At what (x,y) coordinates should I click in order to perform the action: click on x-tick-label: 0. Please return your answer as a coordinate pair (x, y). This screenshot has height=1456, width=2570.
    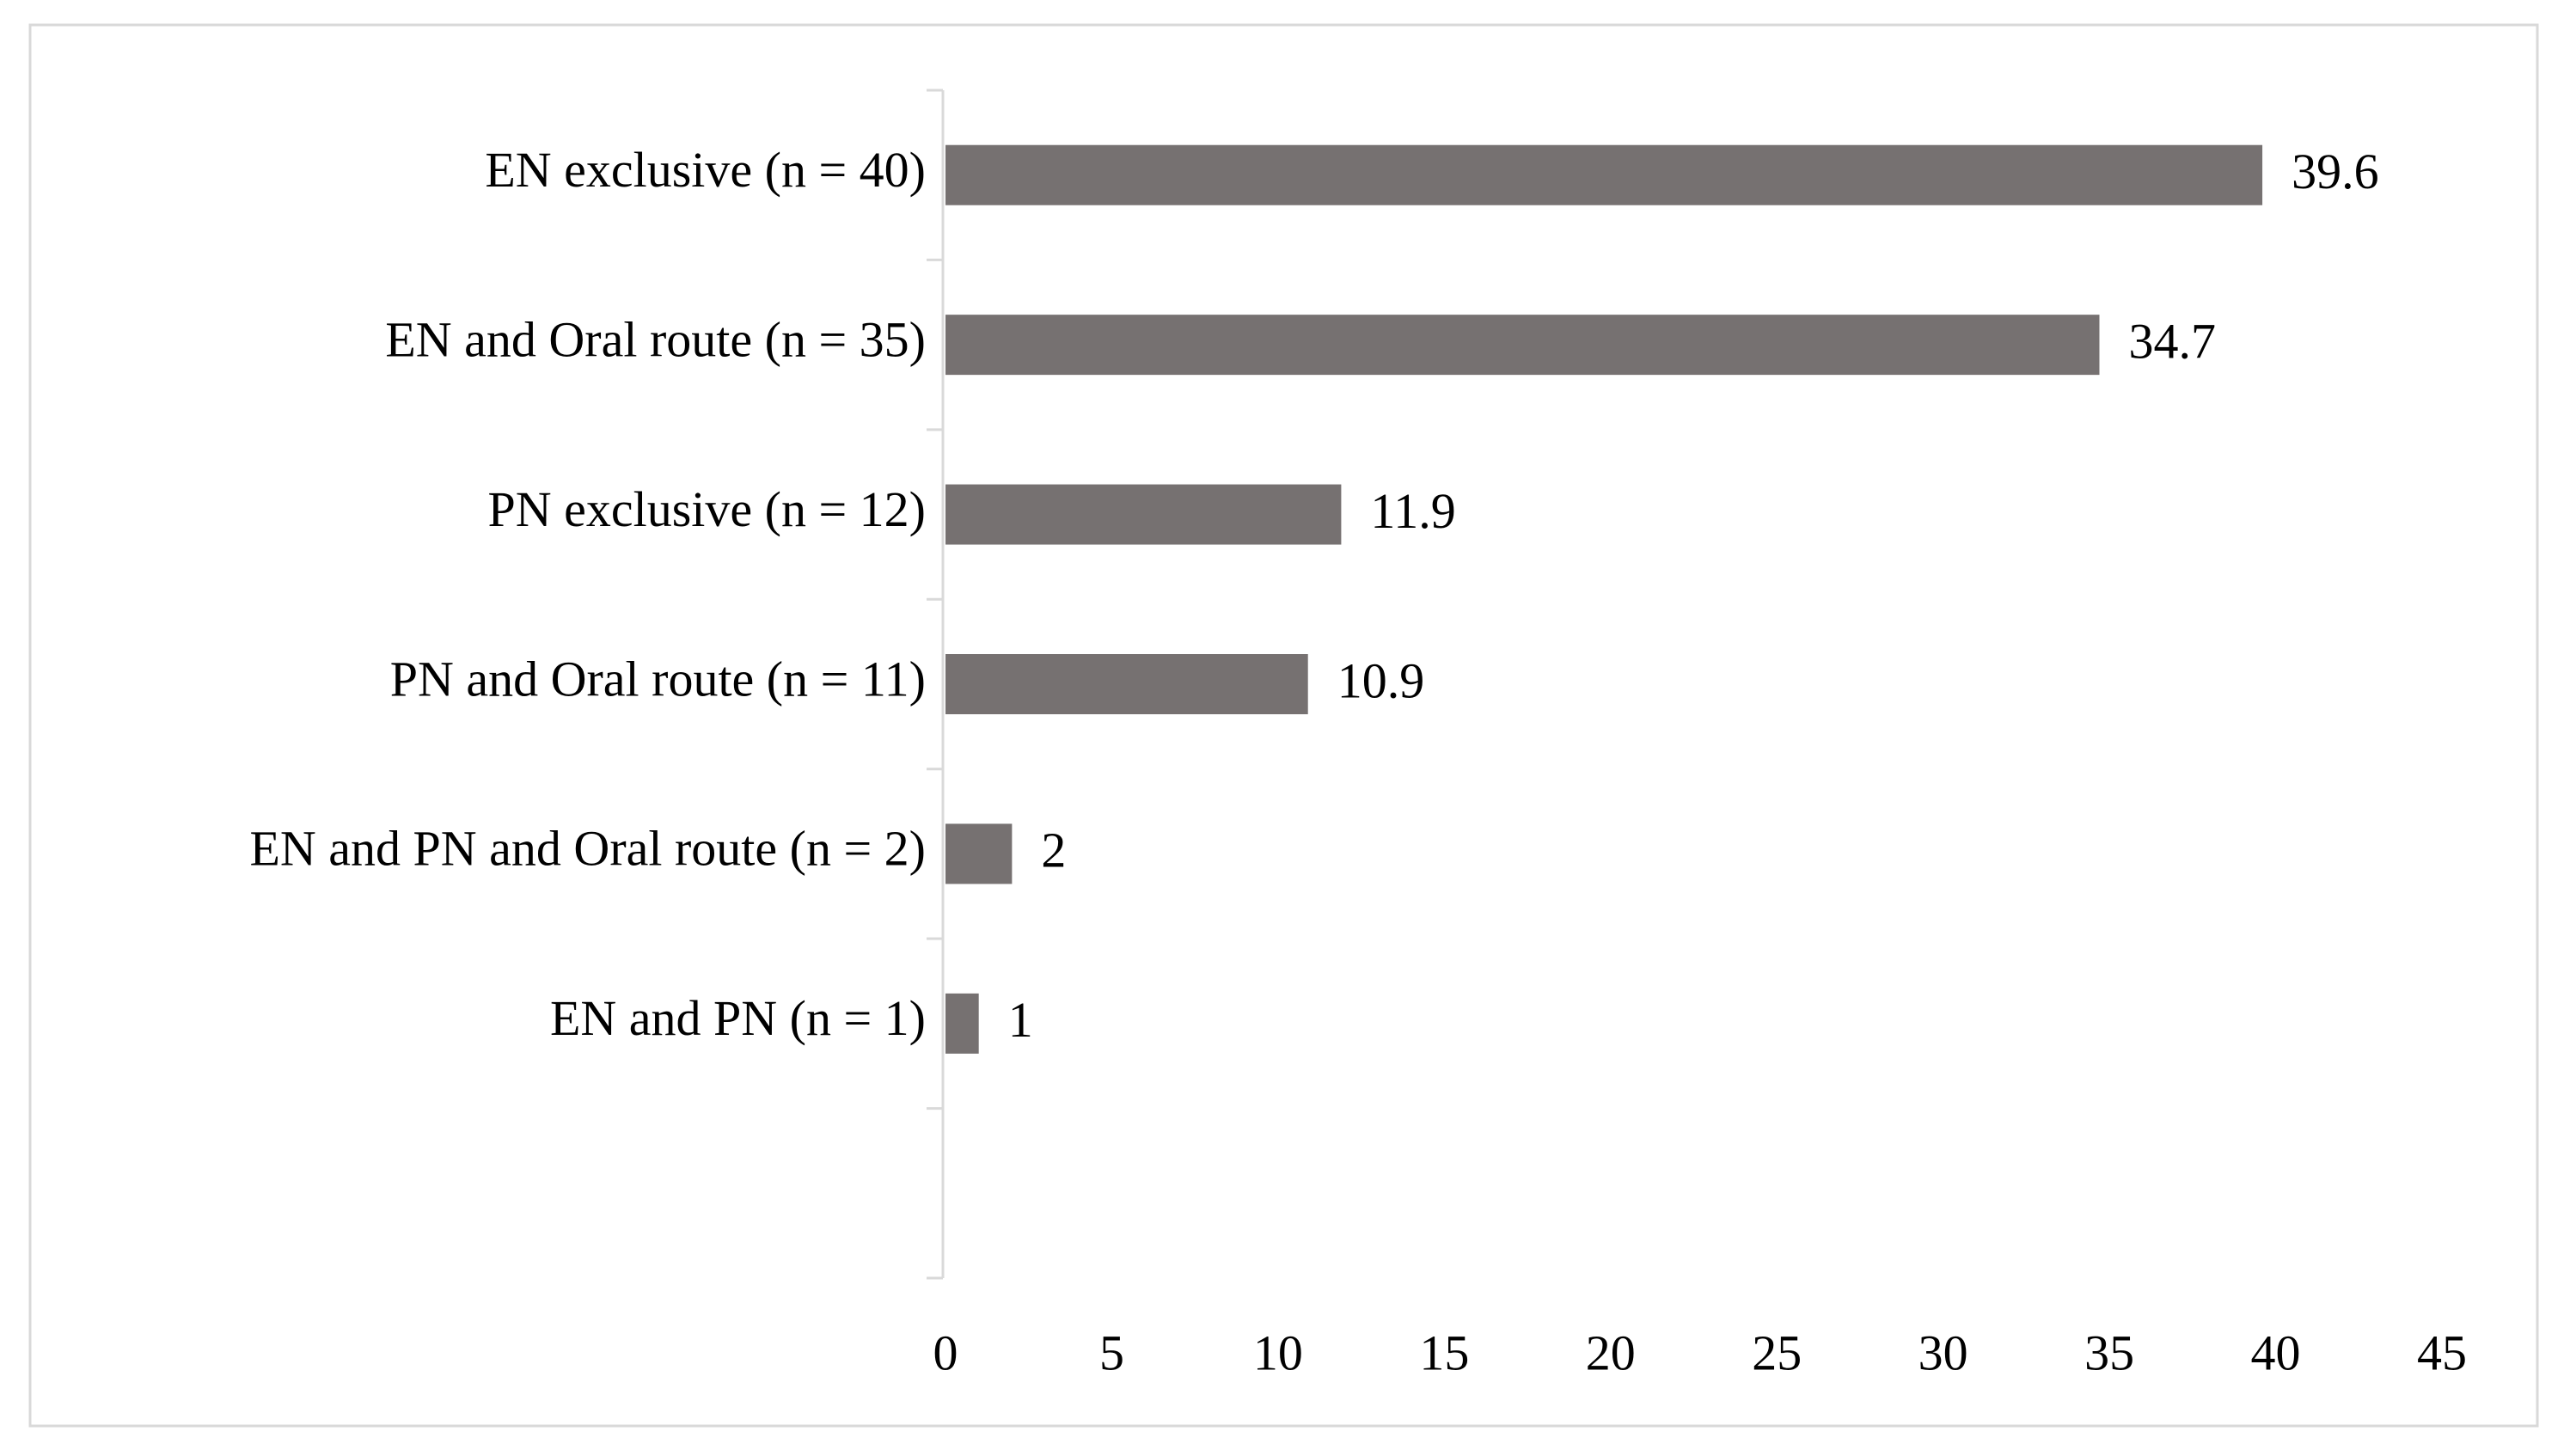
    Looking at the image, I should click on (945, 1352).